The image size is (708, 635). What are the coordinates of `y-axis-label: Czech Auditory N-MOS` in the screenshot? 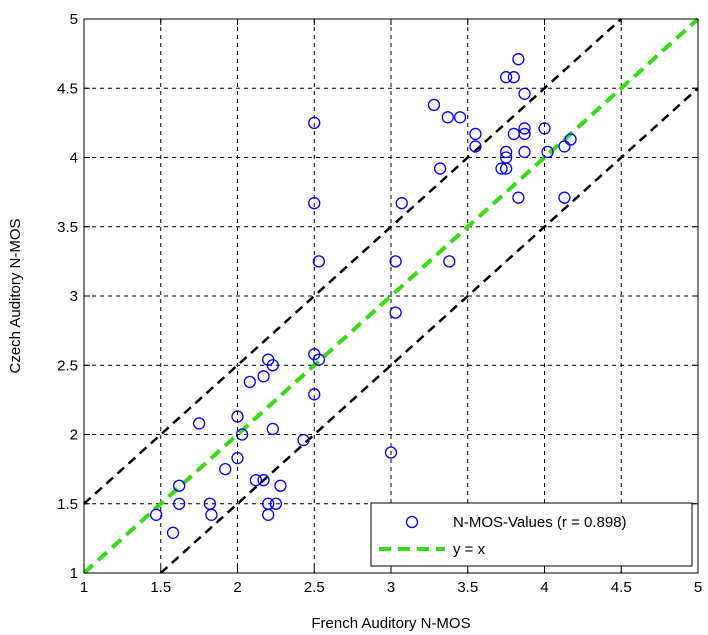 It's located at (15, 295).